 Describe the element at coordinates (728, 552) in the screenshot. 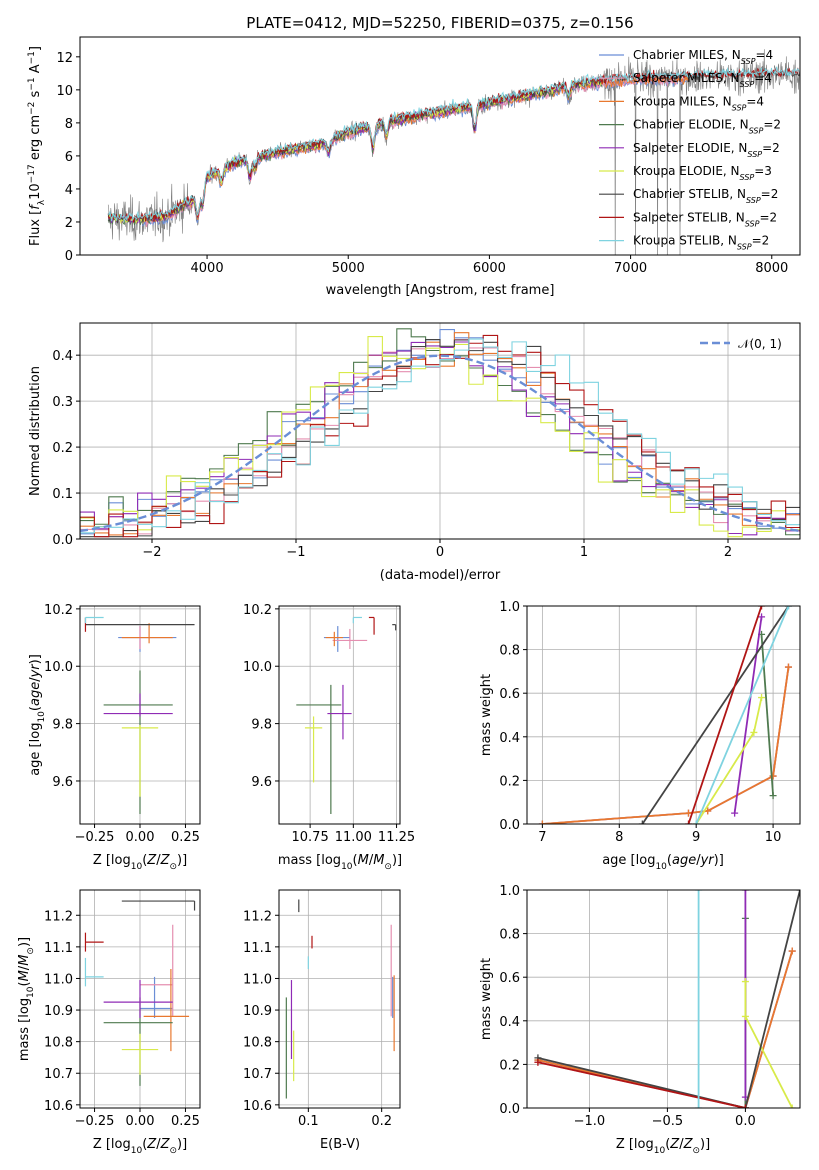

I see `x-tick-label: 2` at that location.